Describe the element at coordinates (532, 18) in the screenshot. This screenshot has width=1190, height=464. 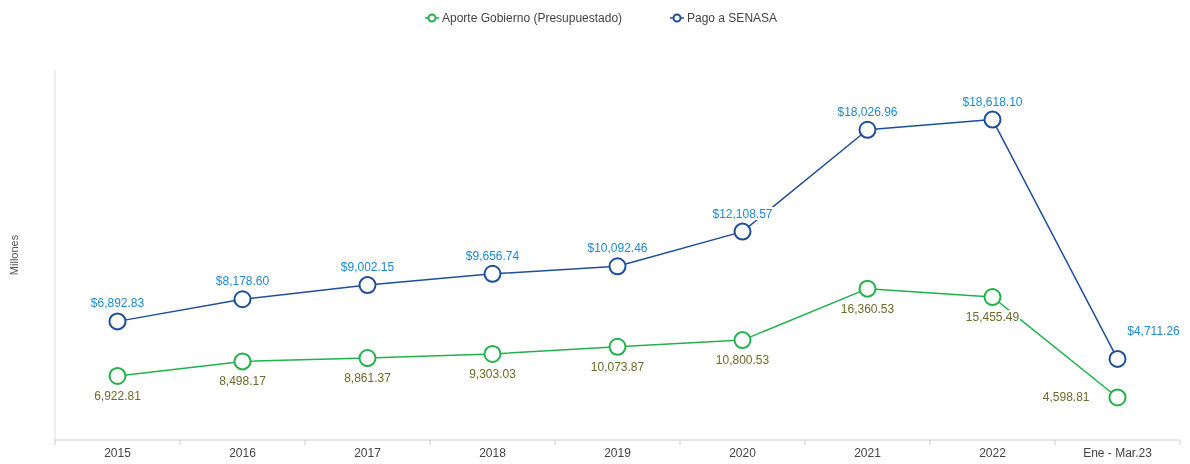
I see `legend-label: Aporte Gobierno (Presupuestado)` at that location.